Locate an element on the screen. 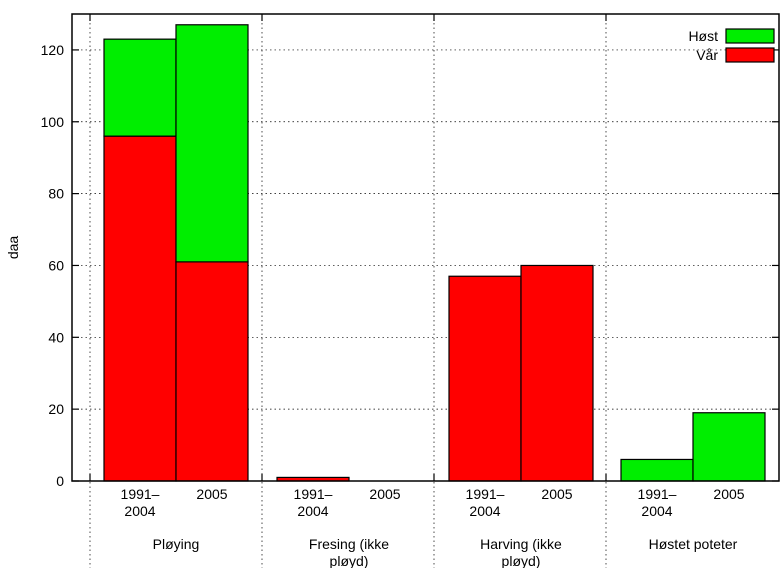  legend: Høst Vår is located at coordinates (731, 45).